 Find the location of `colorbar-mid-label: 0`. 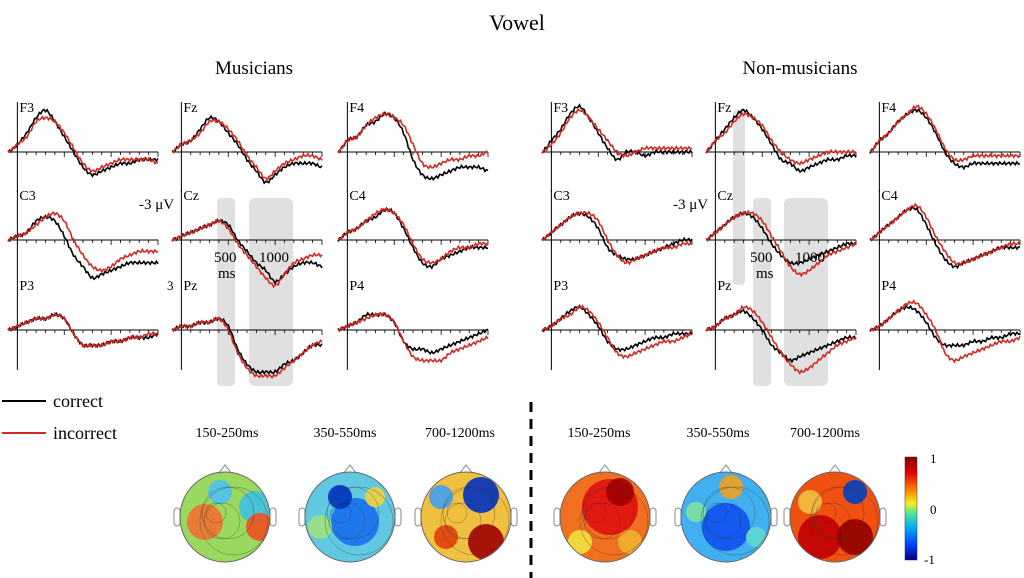

colorbar-mid-label: 0 is located at coordinates (933, 509).